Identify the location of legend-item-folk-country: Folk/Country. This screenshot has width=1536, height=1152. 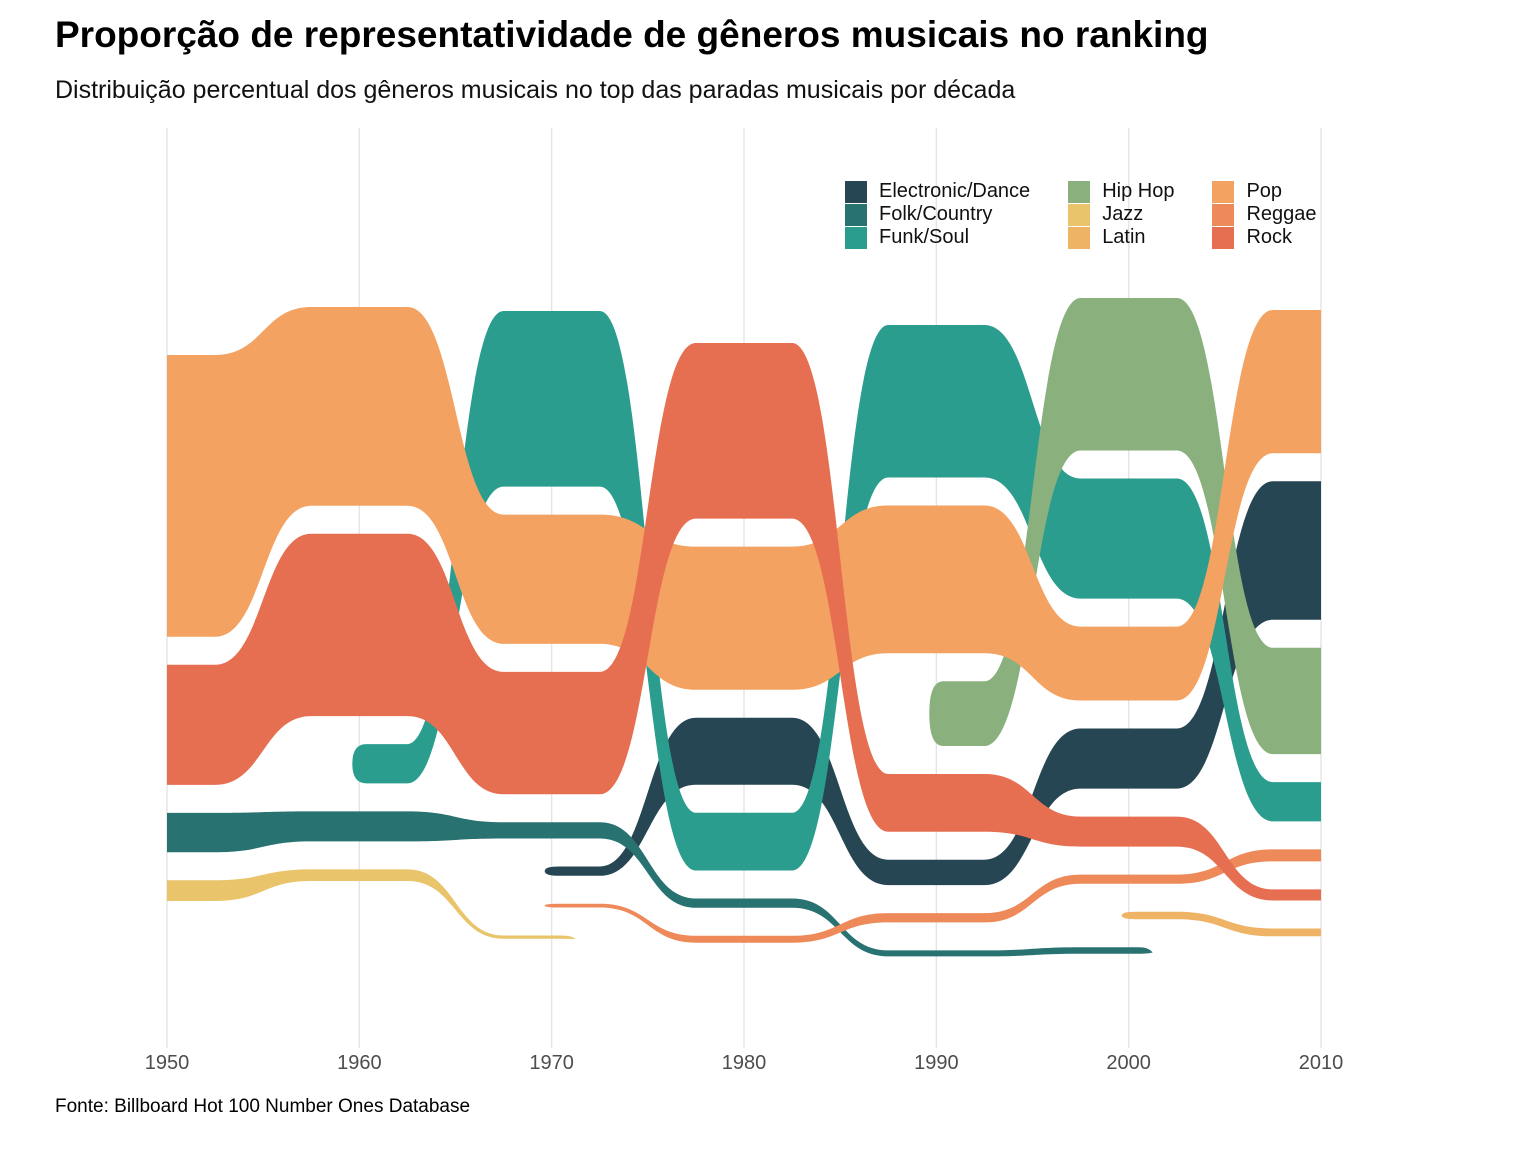
(937, 214).